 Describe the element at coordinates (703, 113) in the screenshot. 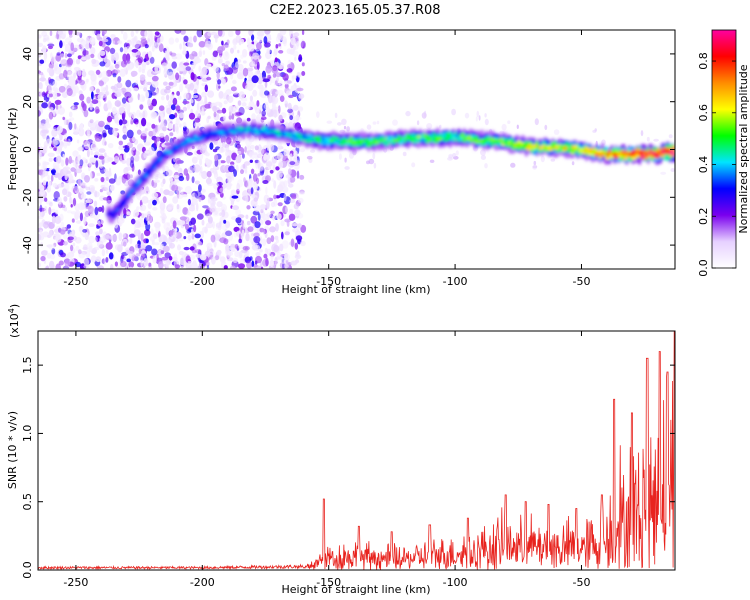

I see `colorbar-tick-label: 0.6` at that location.